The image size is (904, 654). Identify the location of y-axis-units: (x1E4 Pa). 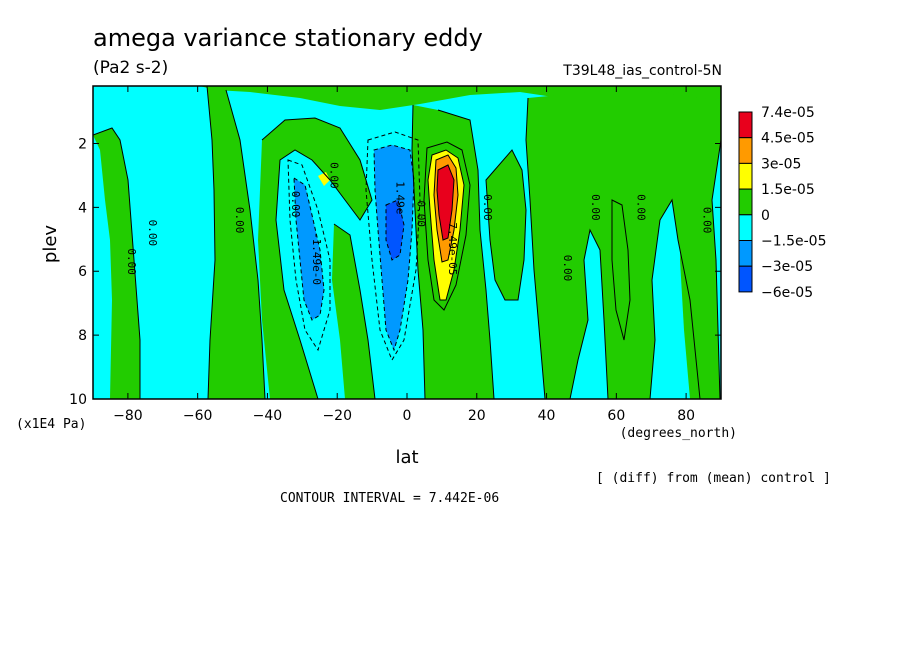
(51, 424).